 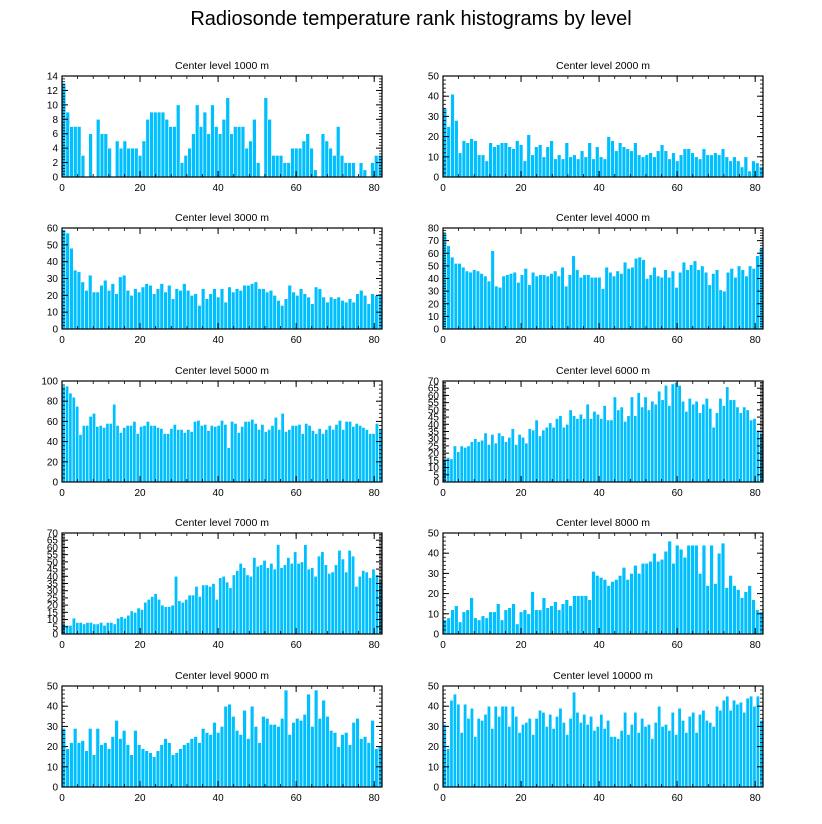 What do you see at coordinates (434, 425) in the screenshot?
I see `y-tick-label: 40` at bounding box center [434, 425].